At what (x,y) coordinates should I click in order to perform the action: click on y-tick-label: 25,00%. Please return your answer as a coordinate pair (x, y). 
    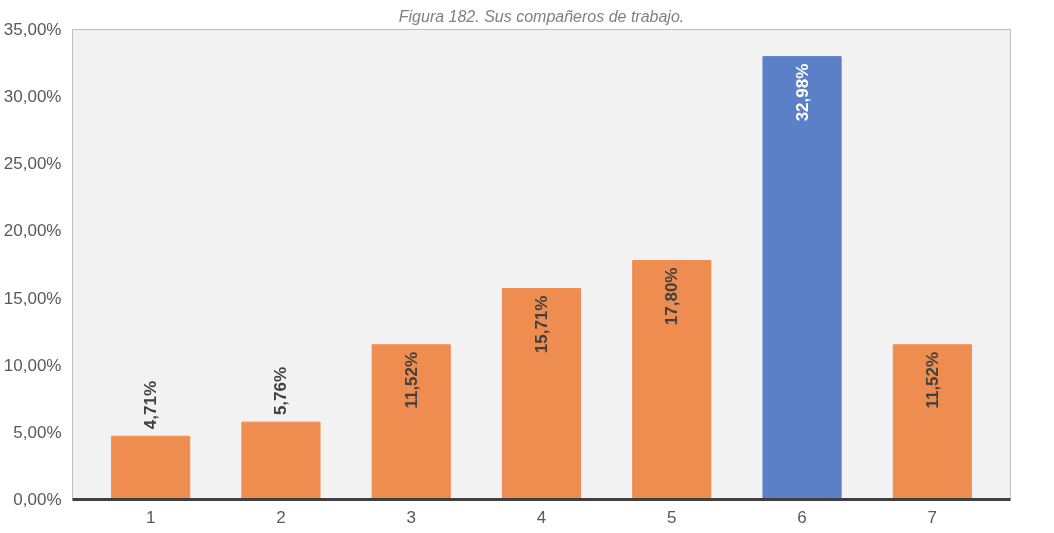
    Looking at the image, I should click on (32, 164).